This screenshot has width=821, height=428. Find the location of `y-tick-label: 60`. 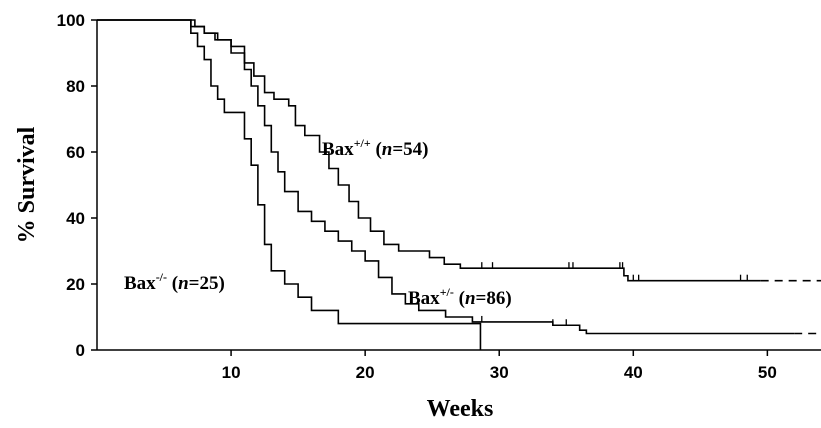

y-tick-label: 60 is located at coordinates (75, 152).